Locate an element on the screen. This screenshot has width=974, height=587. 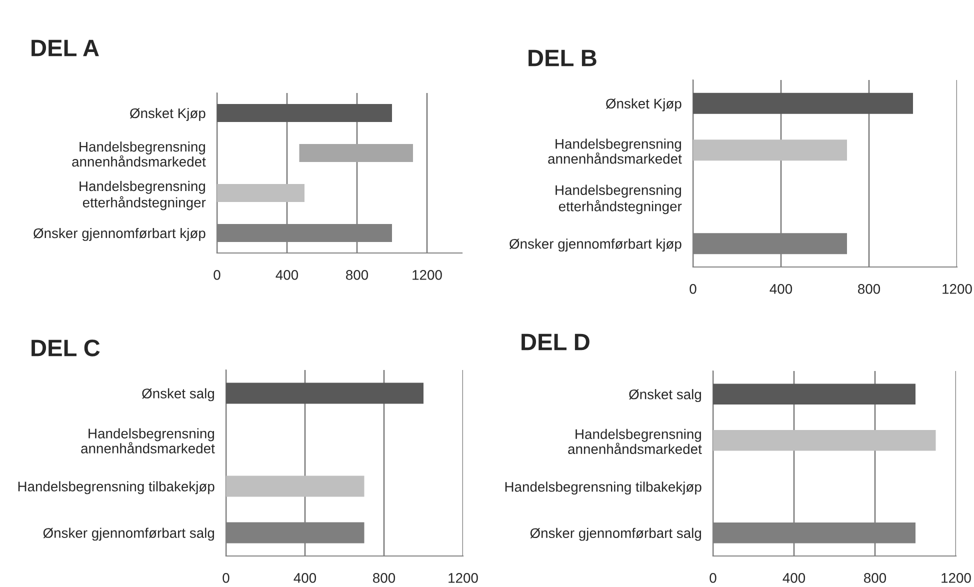
chart-title: DEL A is located at coordinates (65, 48).